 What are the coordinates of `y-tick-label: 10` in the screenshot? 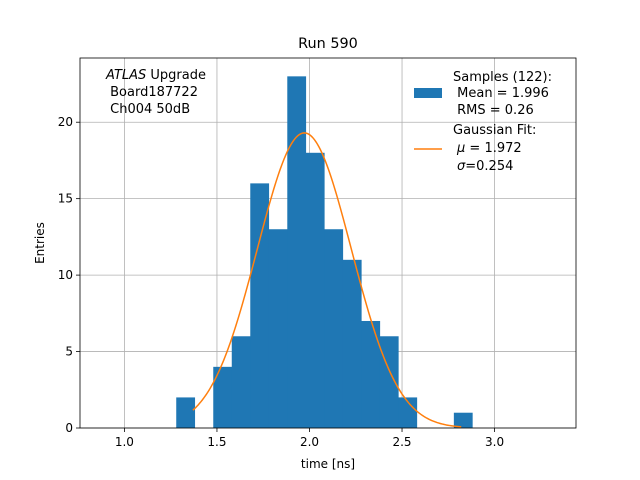 It's located at (65, 275).